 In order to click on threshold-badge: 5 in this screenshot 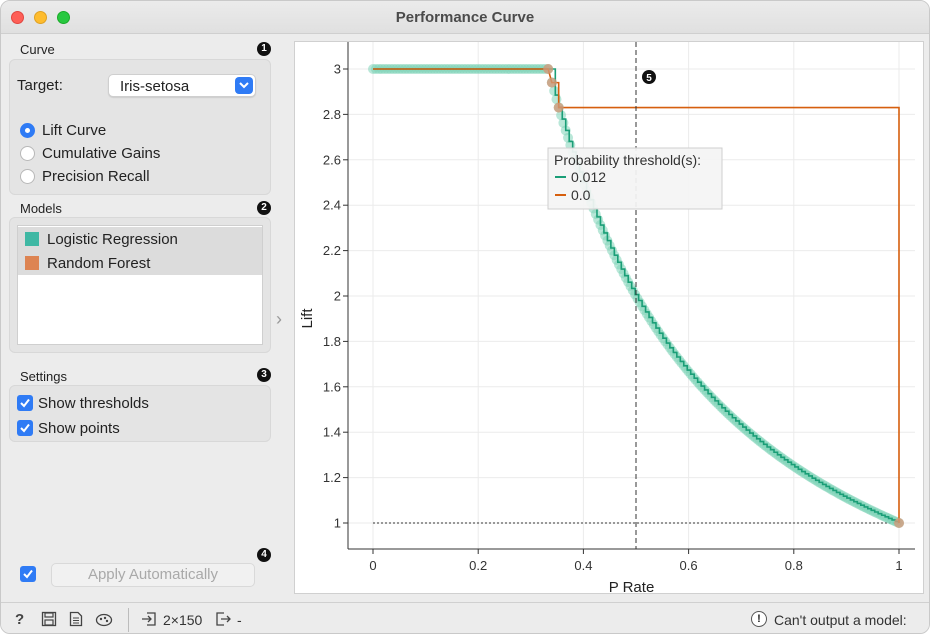, I will do `click(649, 78)`.